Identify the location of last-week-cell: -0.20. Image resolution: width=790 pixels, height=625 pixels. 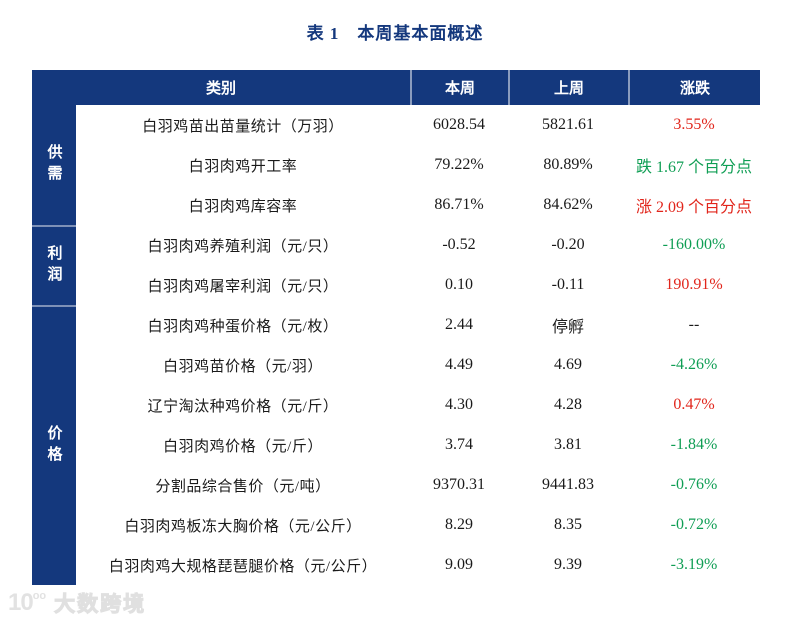
(568, 244).